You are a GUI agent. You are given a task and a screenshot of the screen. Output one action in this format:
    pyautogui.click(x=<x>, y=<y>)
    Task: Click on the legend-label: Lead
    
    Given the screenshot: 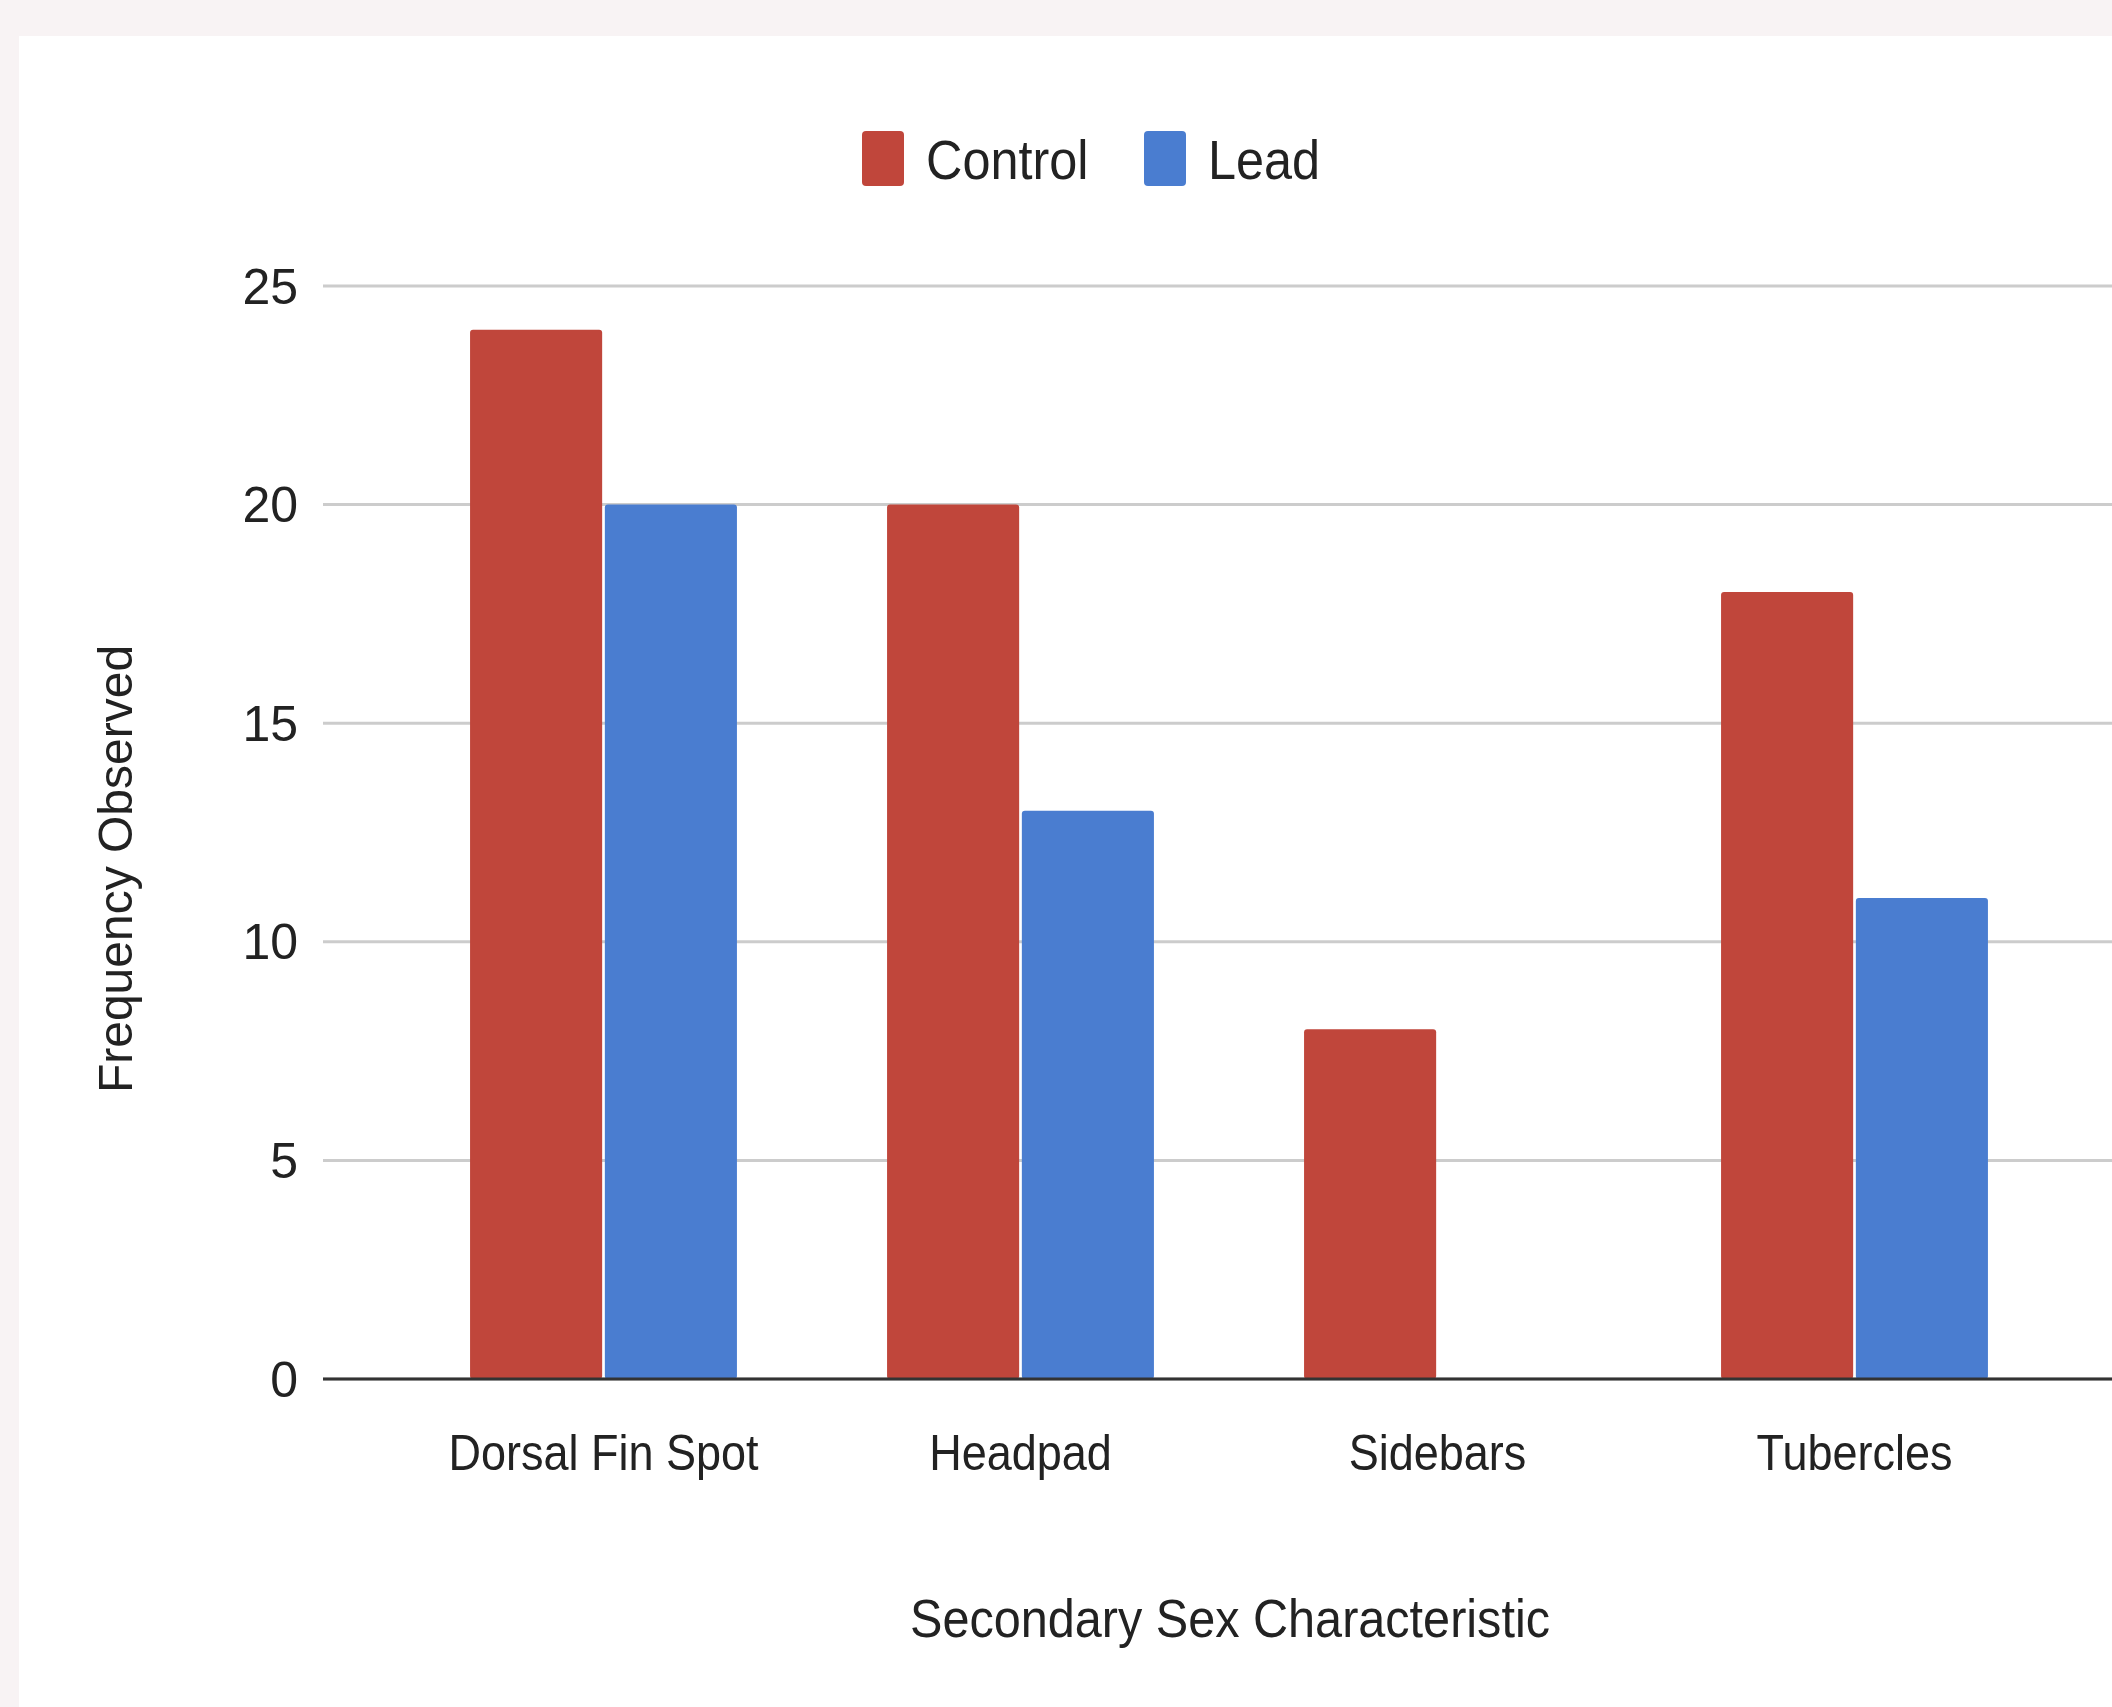 What is the action you would take?
    pyautogui.click(x=1264, y=159)
    